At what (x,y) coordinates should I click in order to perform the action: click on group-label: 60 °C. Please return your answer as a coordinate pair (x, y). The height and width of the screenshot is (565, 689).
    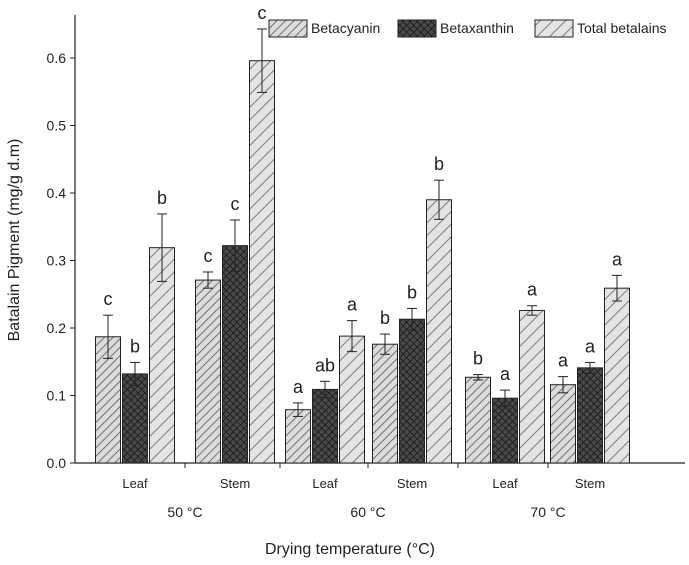
    Looking at the image, I should click on (367, 512).